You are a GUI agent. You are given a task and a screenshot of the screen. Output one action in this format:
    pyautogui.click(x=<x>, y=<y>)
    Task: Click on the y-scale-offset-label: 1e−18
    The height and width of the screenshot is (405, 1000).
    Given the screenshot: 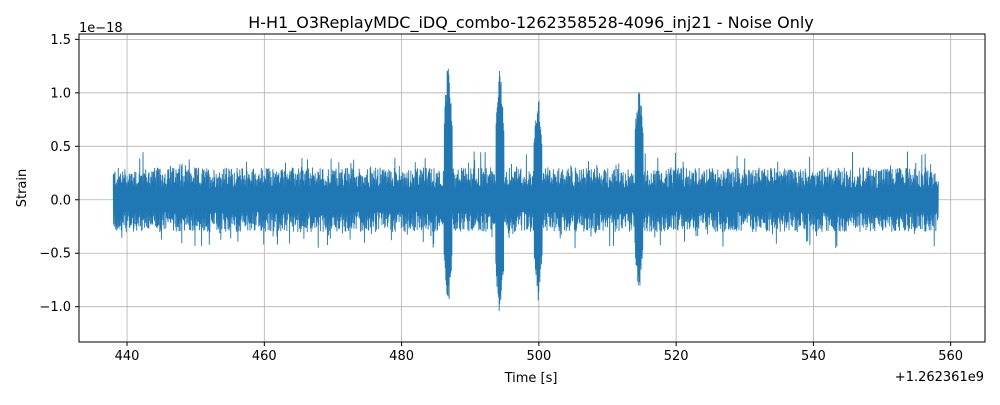 What is the action you would take?
    pyautogui.click(x=101, y=28)
    